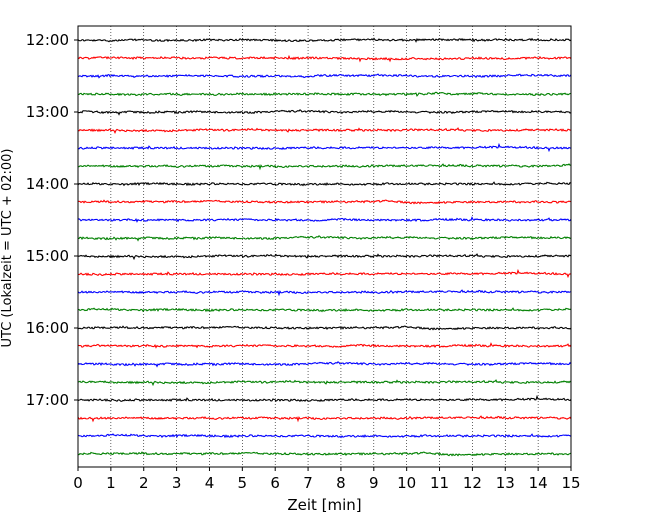  What do you see at coordinates (177, 483) in the screenshot?
I see `x-tick-label: 3` at bounding box center [177, 483].